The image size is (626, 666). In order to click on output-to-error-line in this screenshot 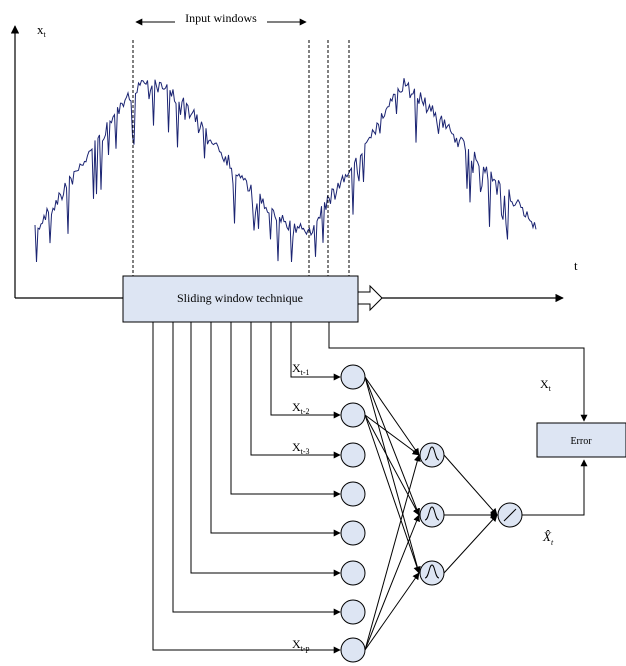, I will do `click(555, 487)`.